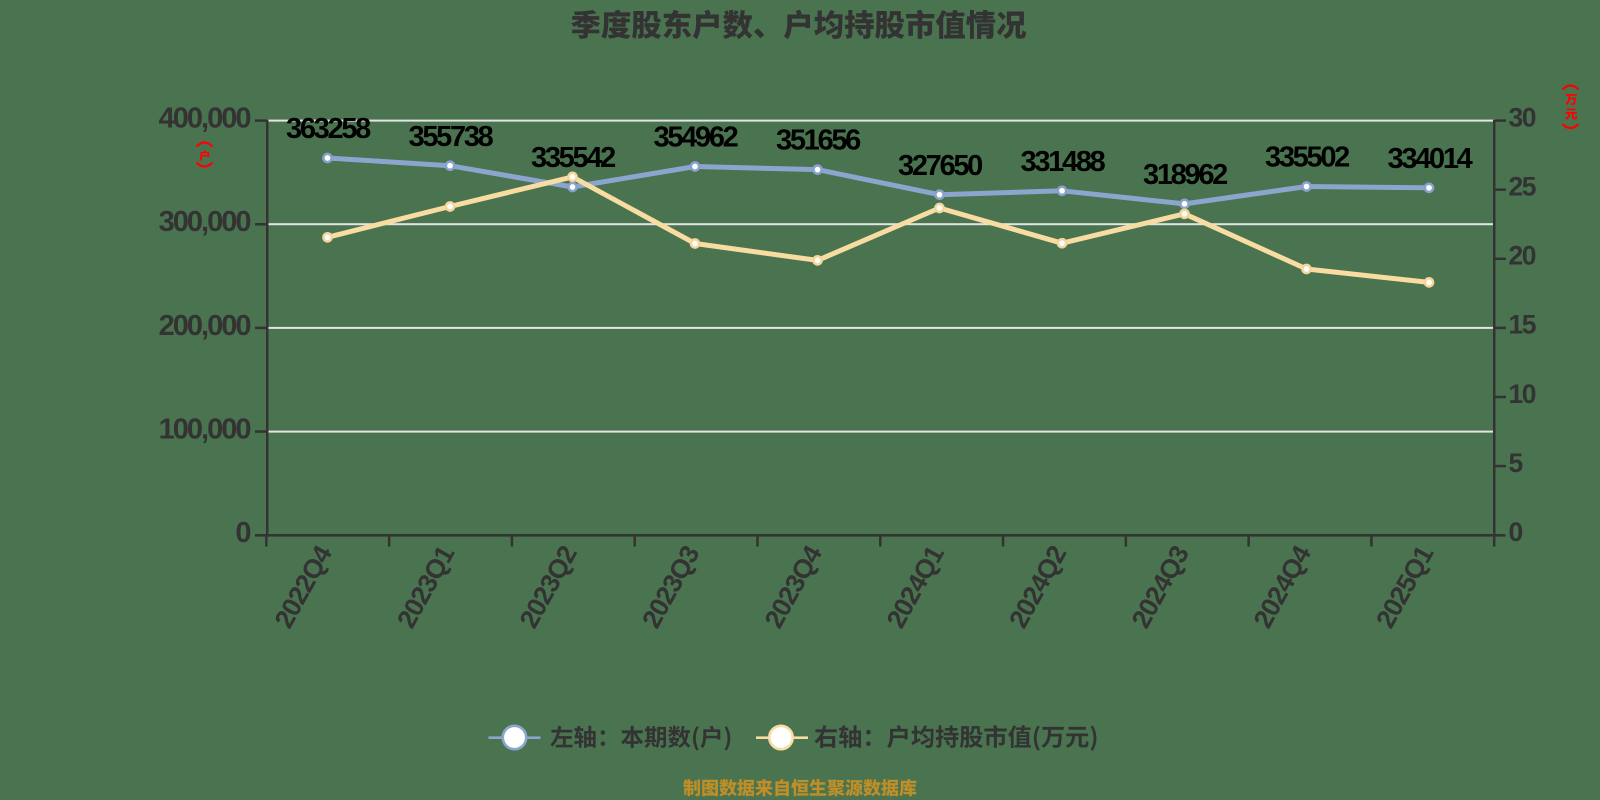 Image resolution: width=1600 pixels, height=800 pixels. I want to click on svg-text: 15, so click(1522, 325).